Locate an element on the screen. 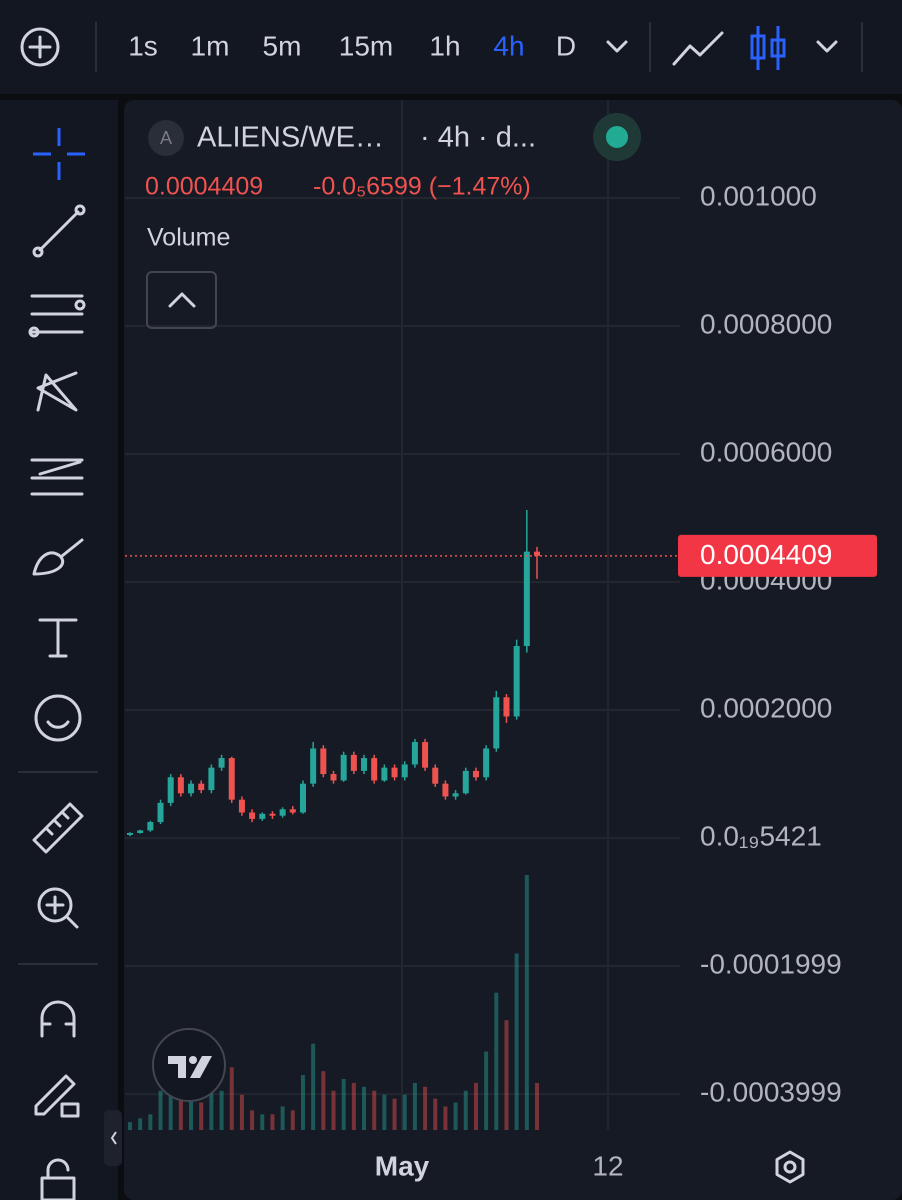  collapse-legend is located at coordinates (181, 300).